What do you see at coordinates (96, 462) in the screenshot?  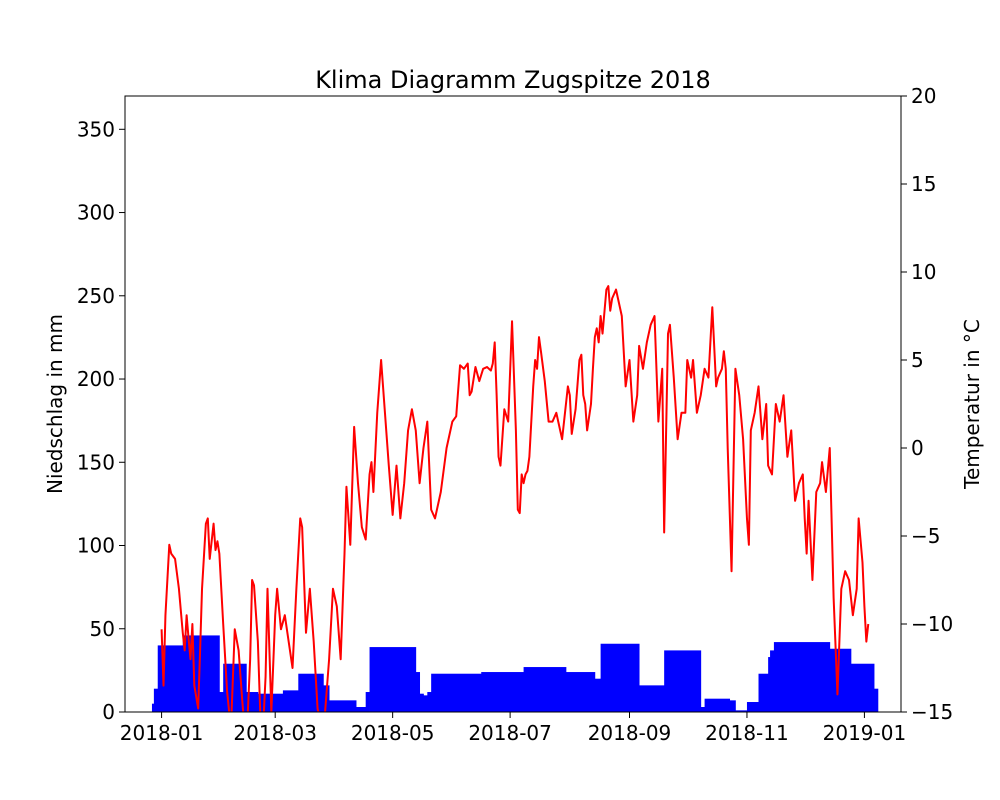 I see `y-left-tick-label-3: 150` at bounding box center [96, 462].